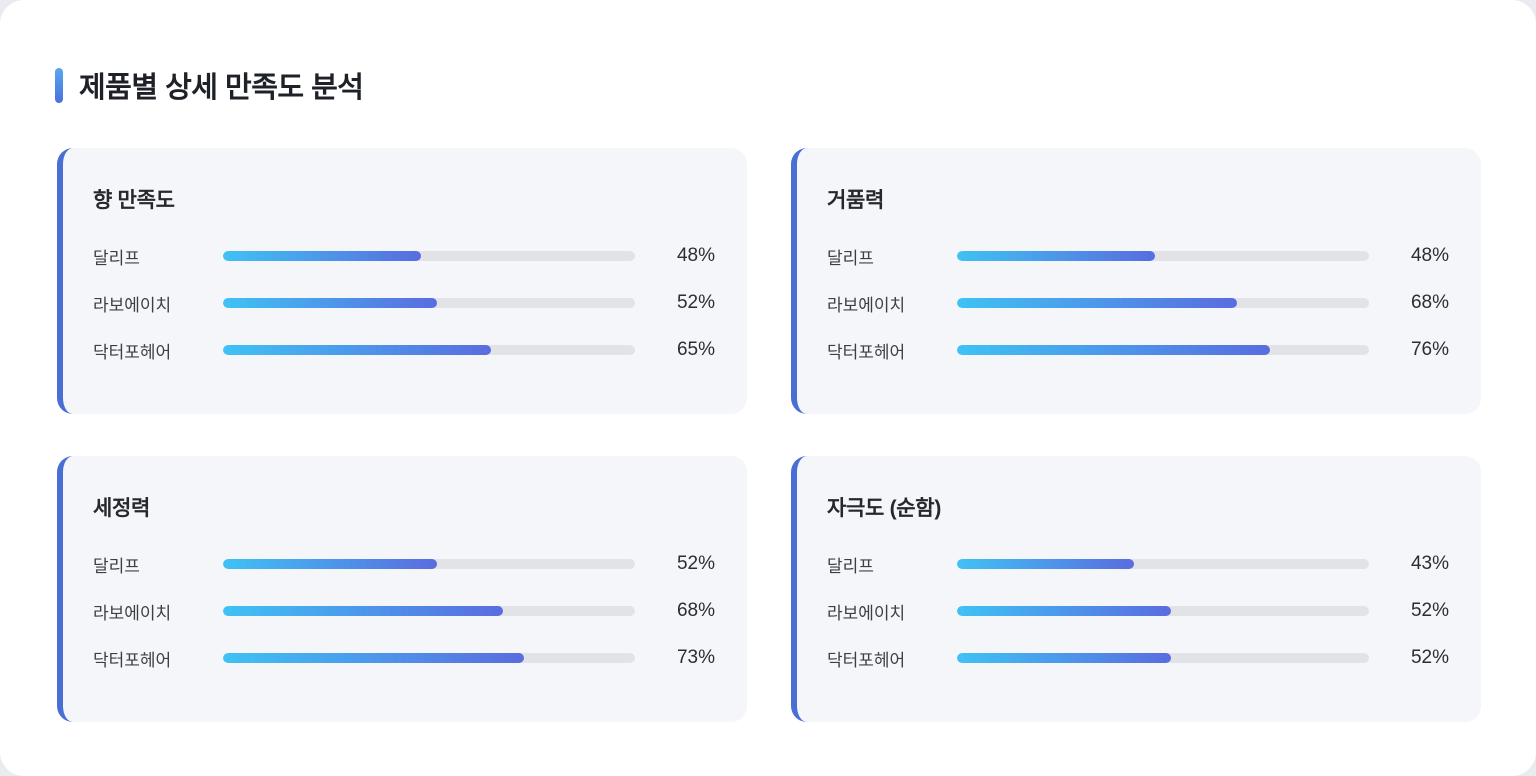 The height and width of the screenshot is (776, 1536). I want to click on bar-row: 닥터포헤어 73%, so click(404, 658).